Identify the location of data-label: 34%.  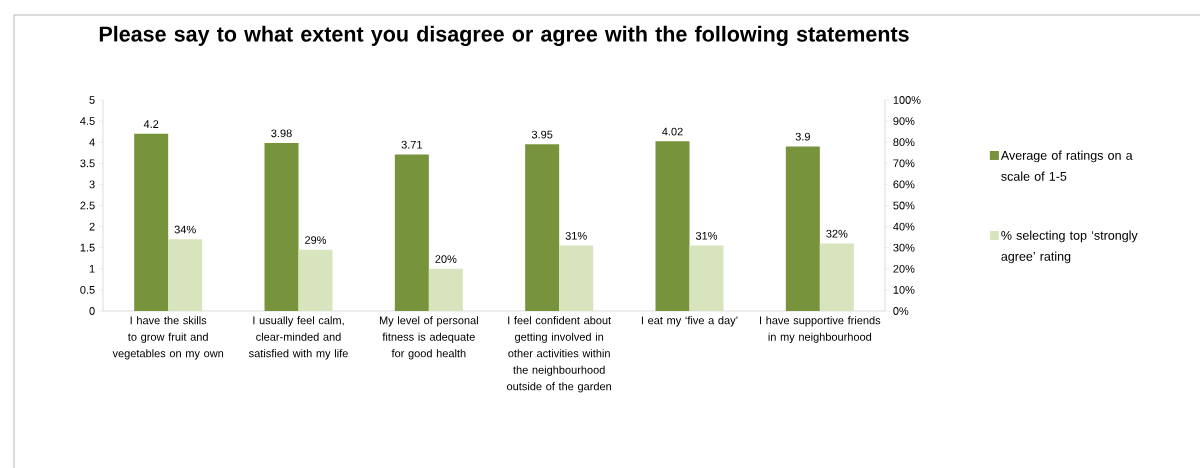
(185, 229).